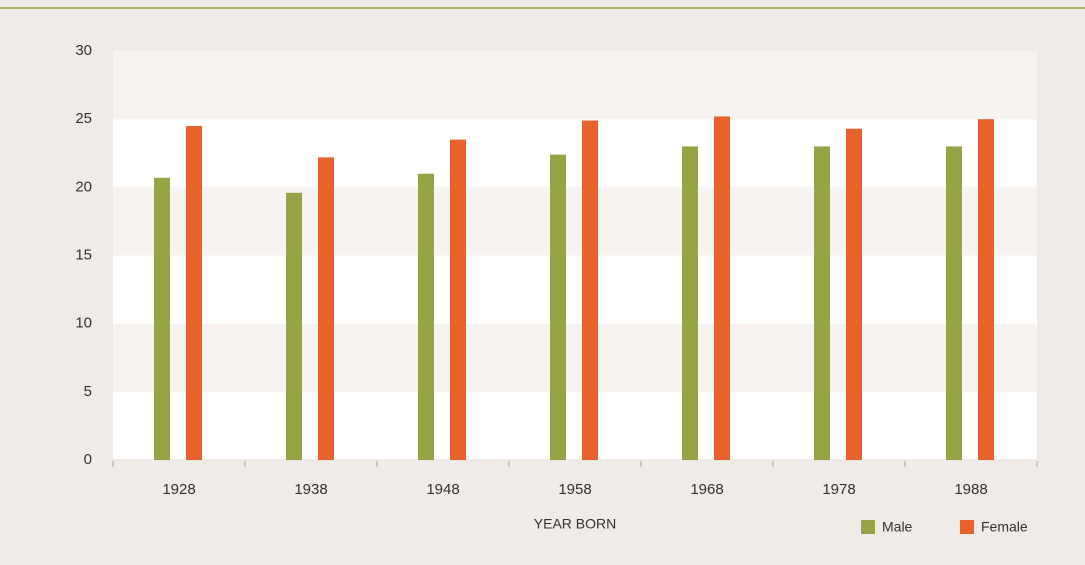  Describe the element at coordinates (838, 489) in the screenshot. I see `x-tick-label: 1978` at that location.